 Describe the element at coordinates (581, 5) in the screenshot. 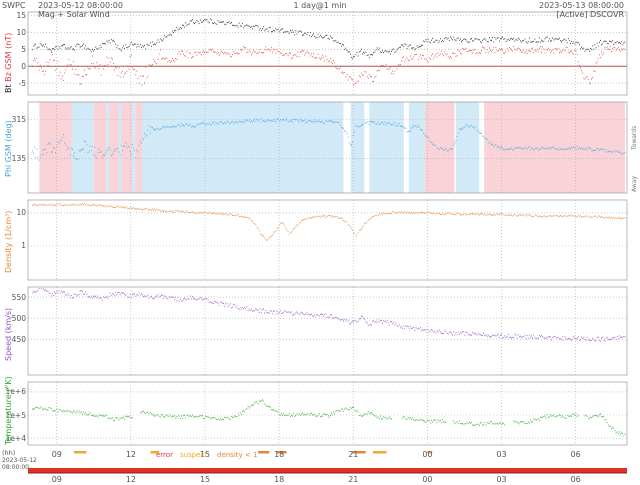

I see `end-time-label: 2023-05-13 08:00:00` at that location.